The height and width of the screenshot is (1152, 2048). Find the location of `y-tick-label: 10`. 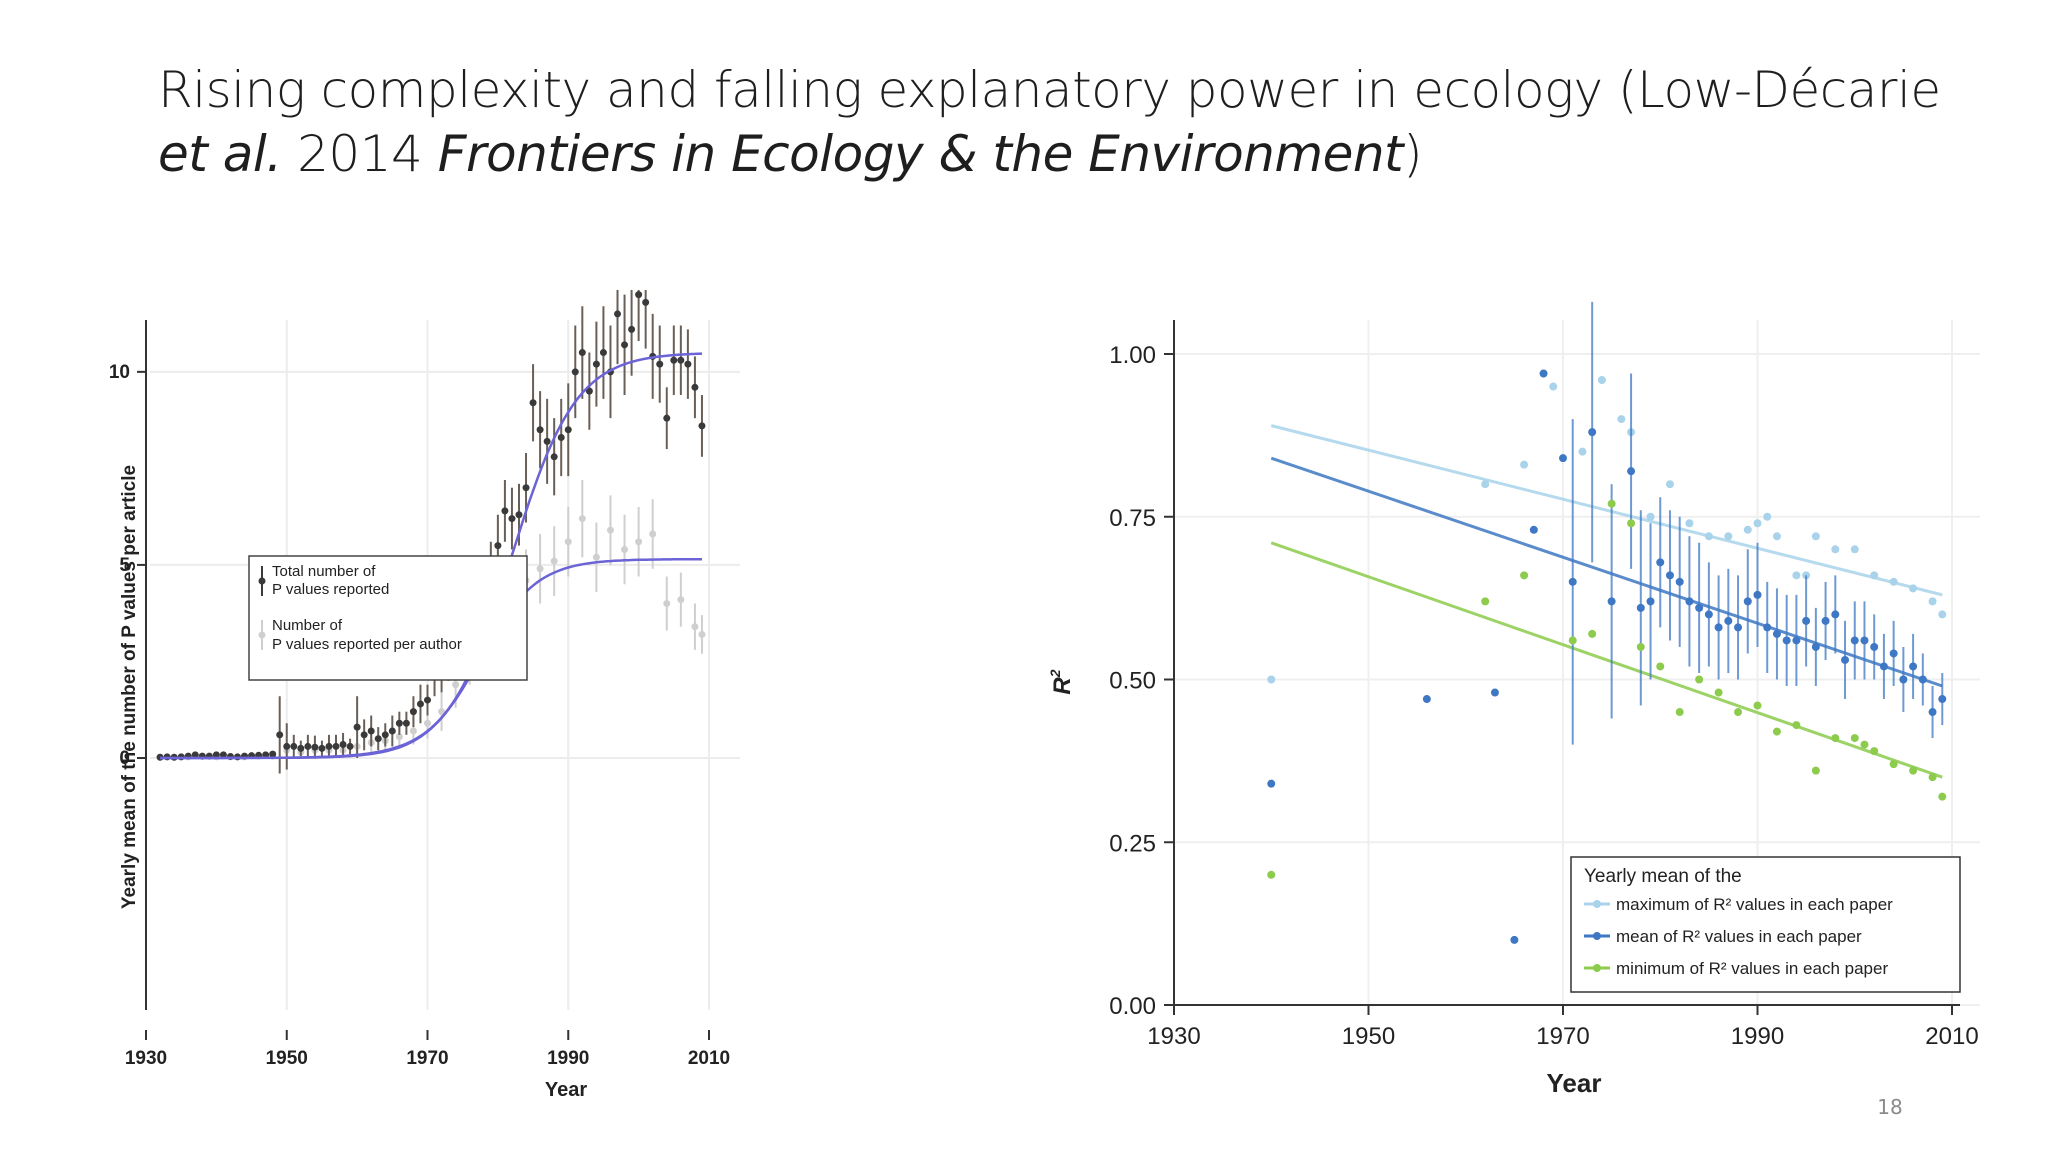

y-tick-label: 10 is located at coordinates (119, 372).